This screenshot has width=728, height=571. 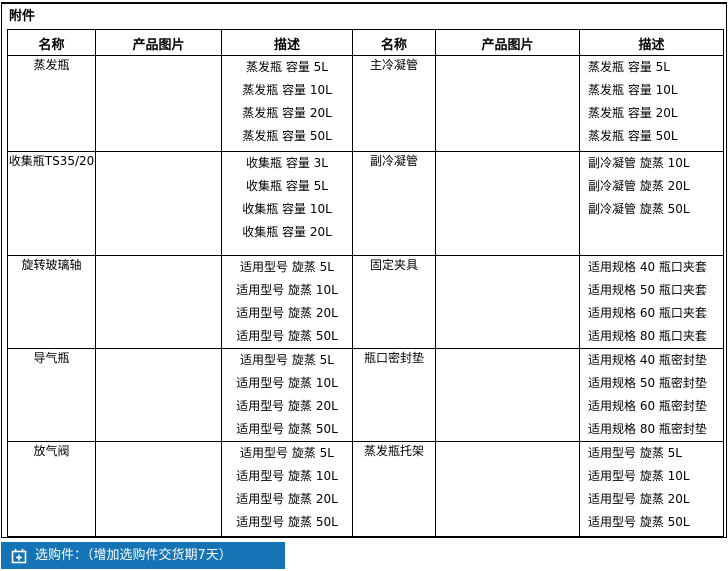 What do you see at coordinates (51, 395) in the screenshot?
I see `product-name-cell: 导气瓶` at bounding box center [51, 395].